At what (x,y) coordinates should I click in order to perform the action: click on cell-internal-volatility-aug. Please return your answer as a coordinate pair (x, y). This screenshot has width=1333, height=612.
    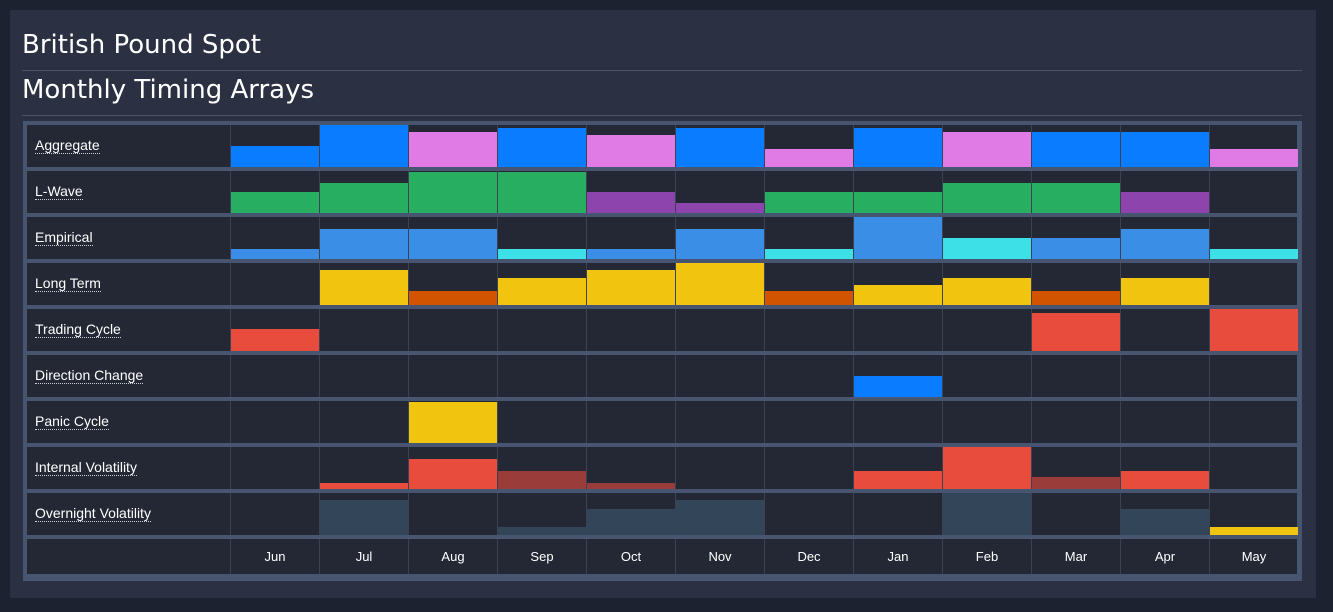
    Looking at the image, I should click on (452, 468).